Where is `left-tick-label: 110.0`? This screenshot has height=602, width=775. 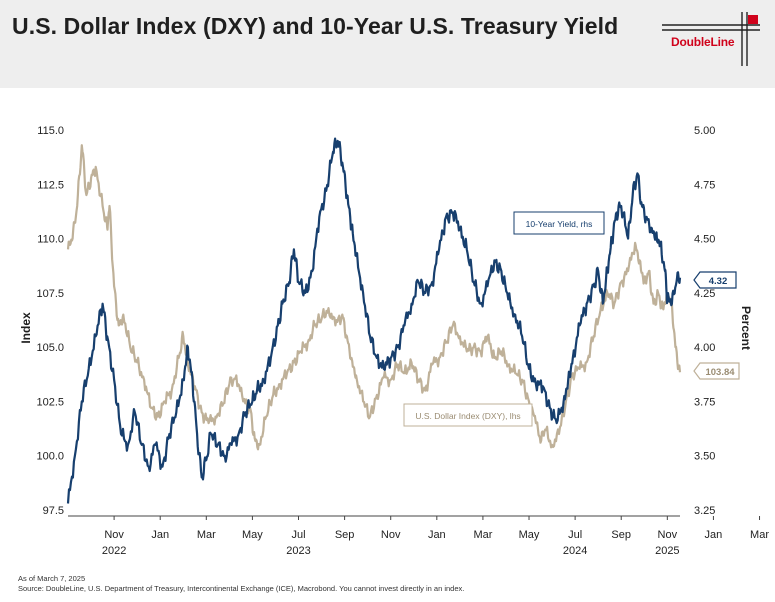
left-tick-label: 110.0 is located at coordinates (50, 240).